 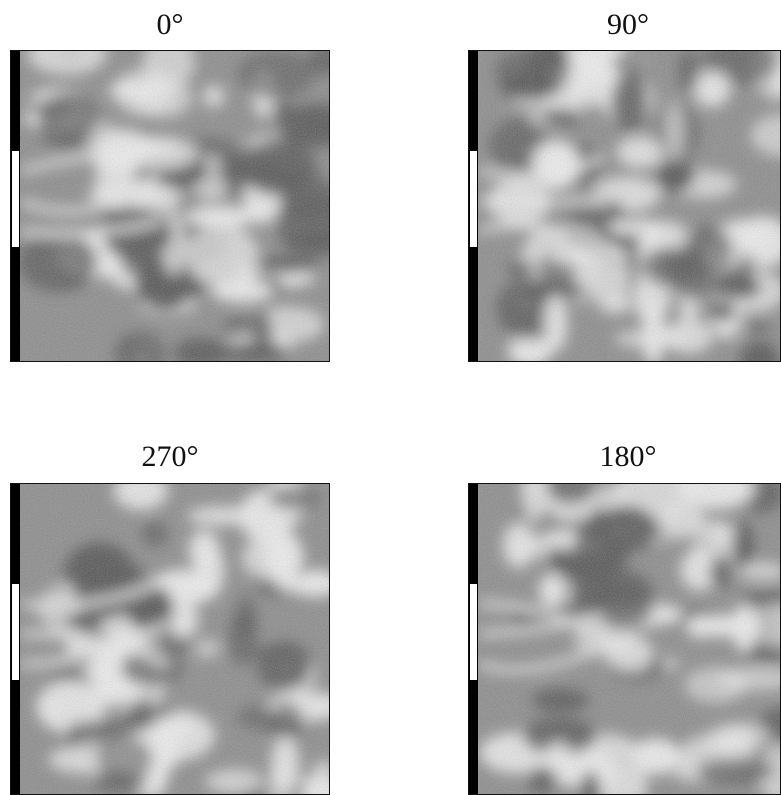 I want to click on panel-label: 0°, so click(x=170, y=24).